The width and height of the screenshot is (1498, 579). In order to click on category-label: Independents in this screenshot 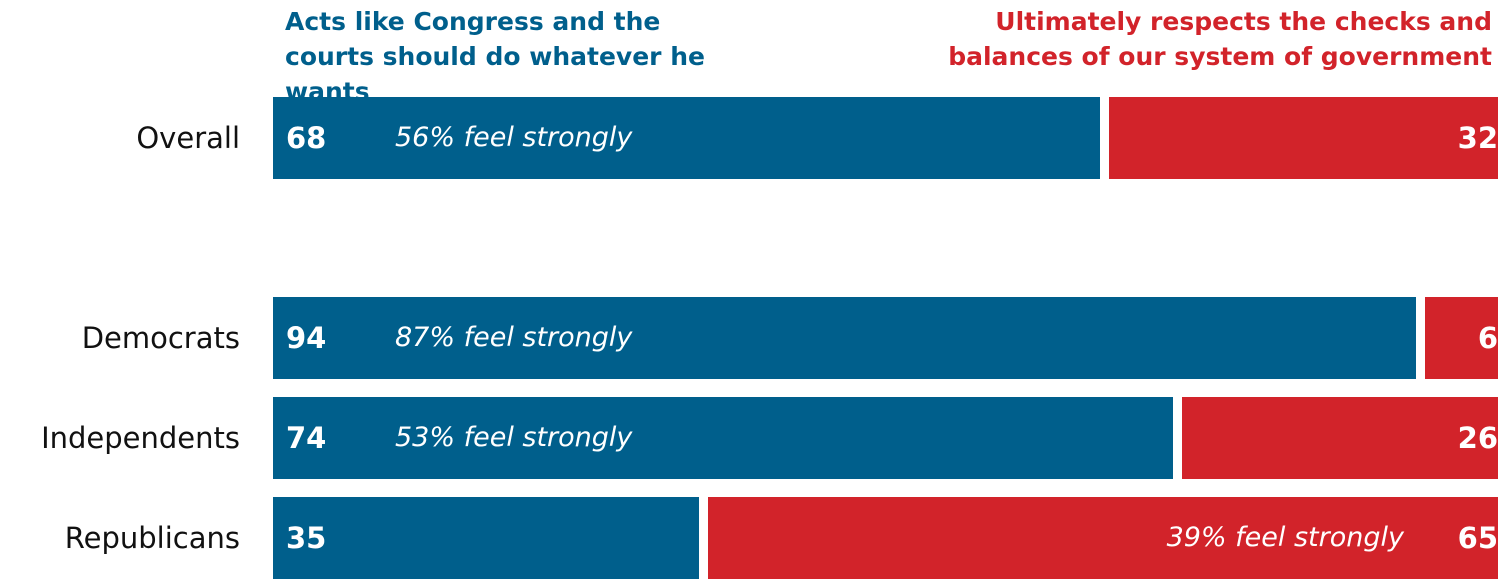, I will do `click(140, 438)`.